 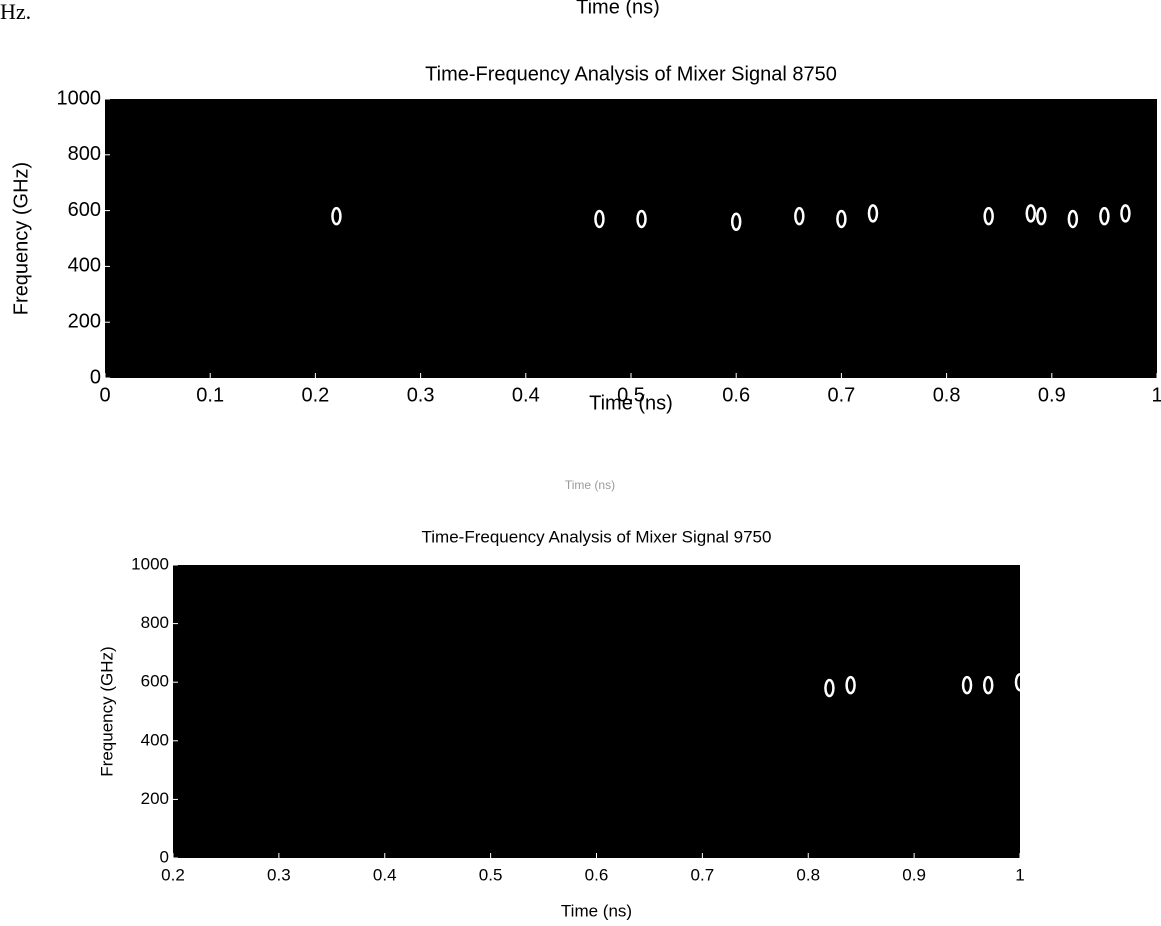 What do you see at coordinates (104, 395) in the screenshot?
I see `x-tick-label: 0` at bounding box center [104, 395].